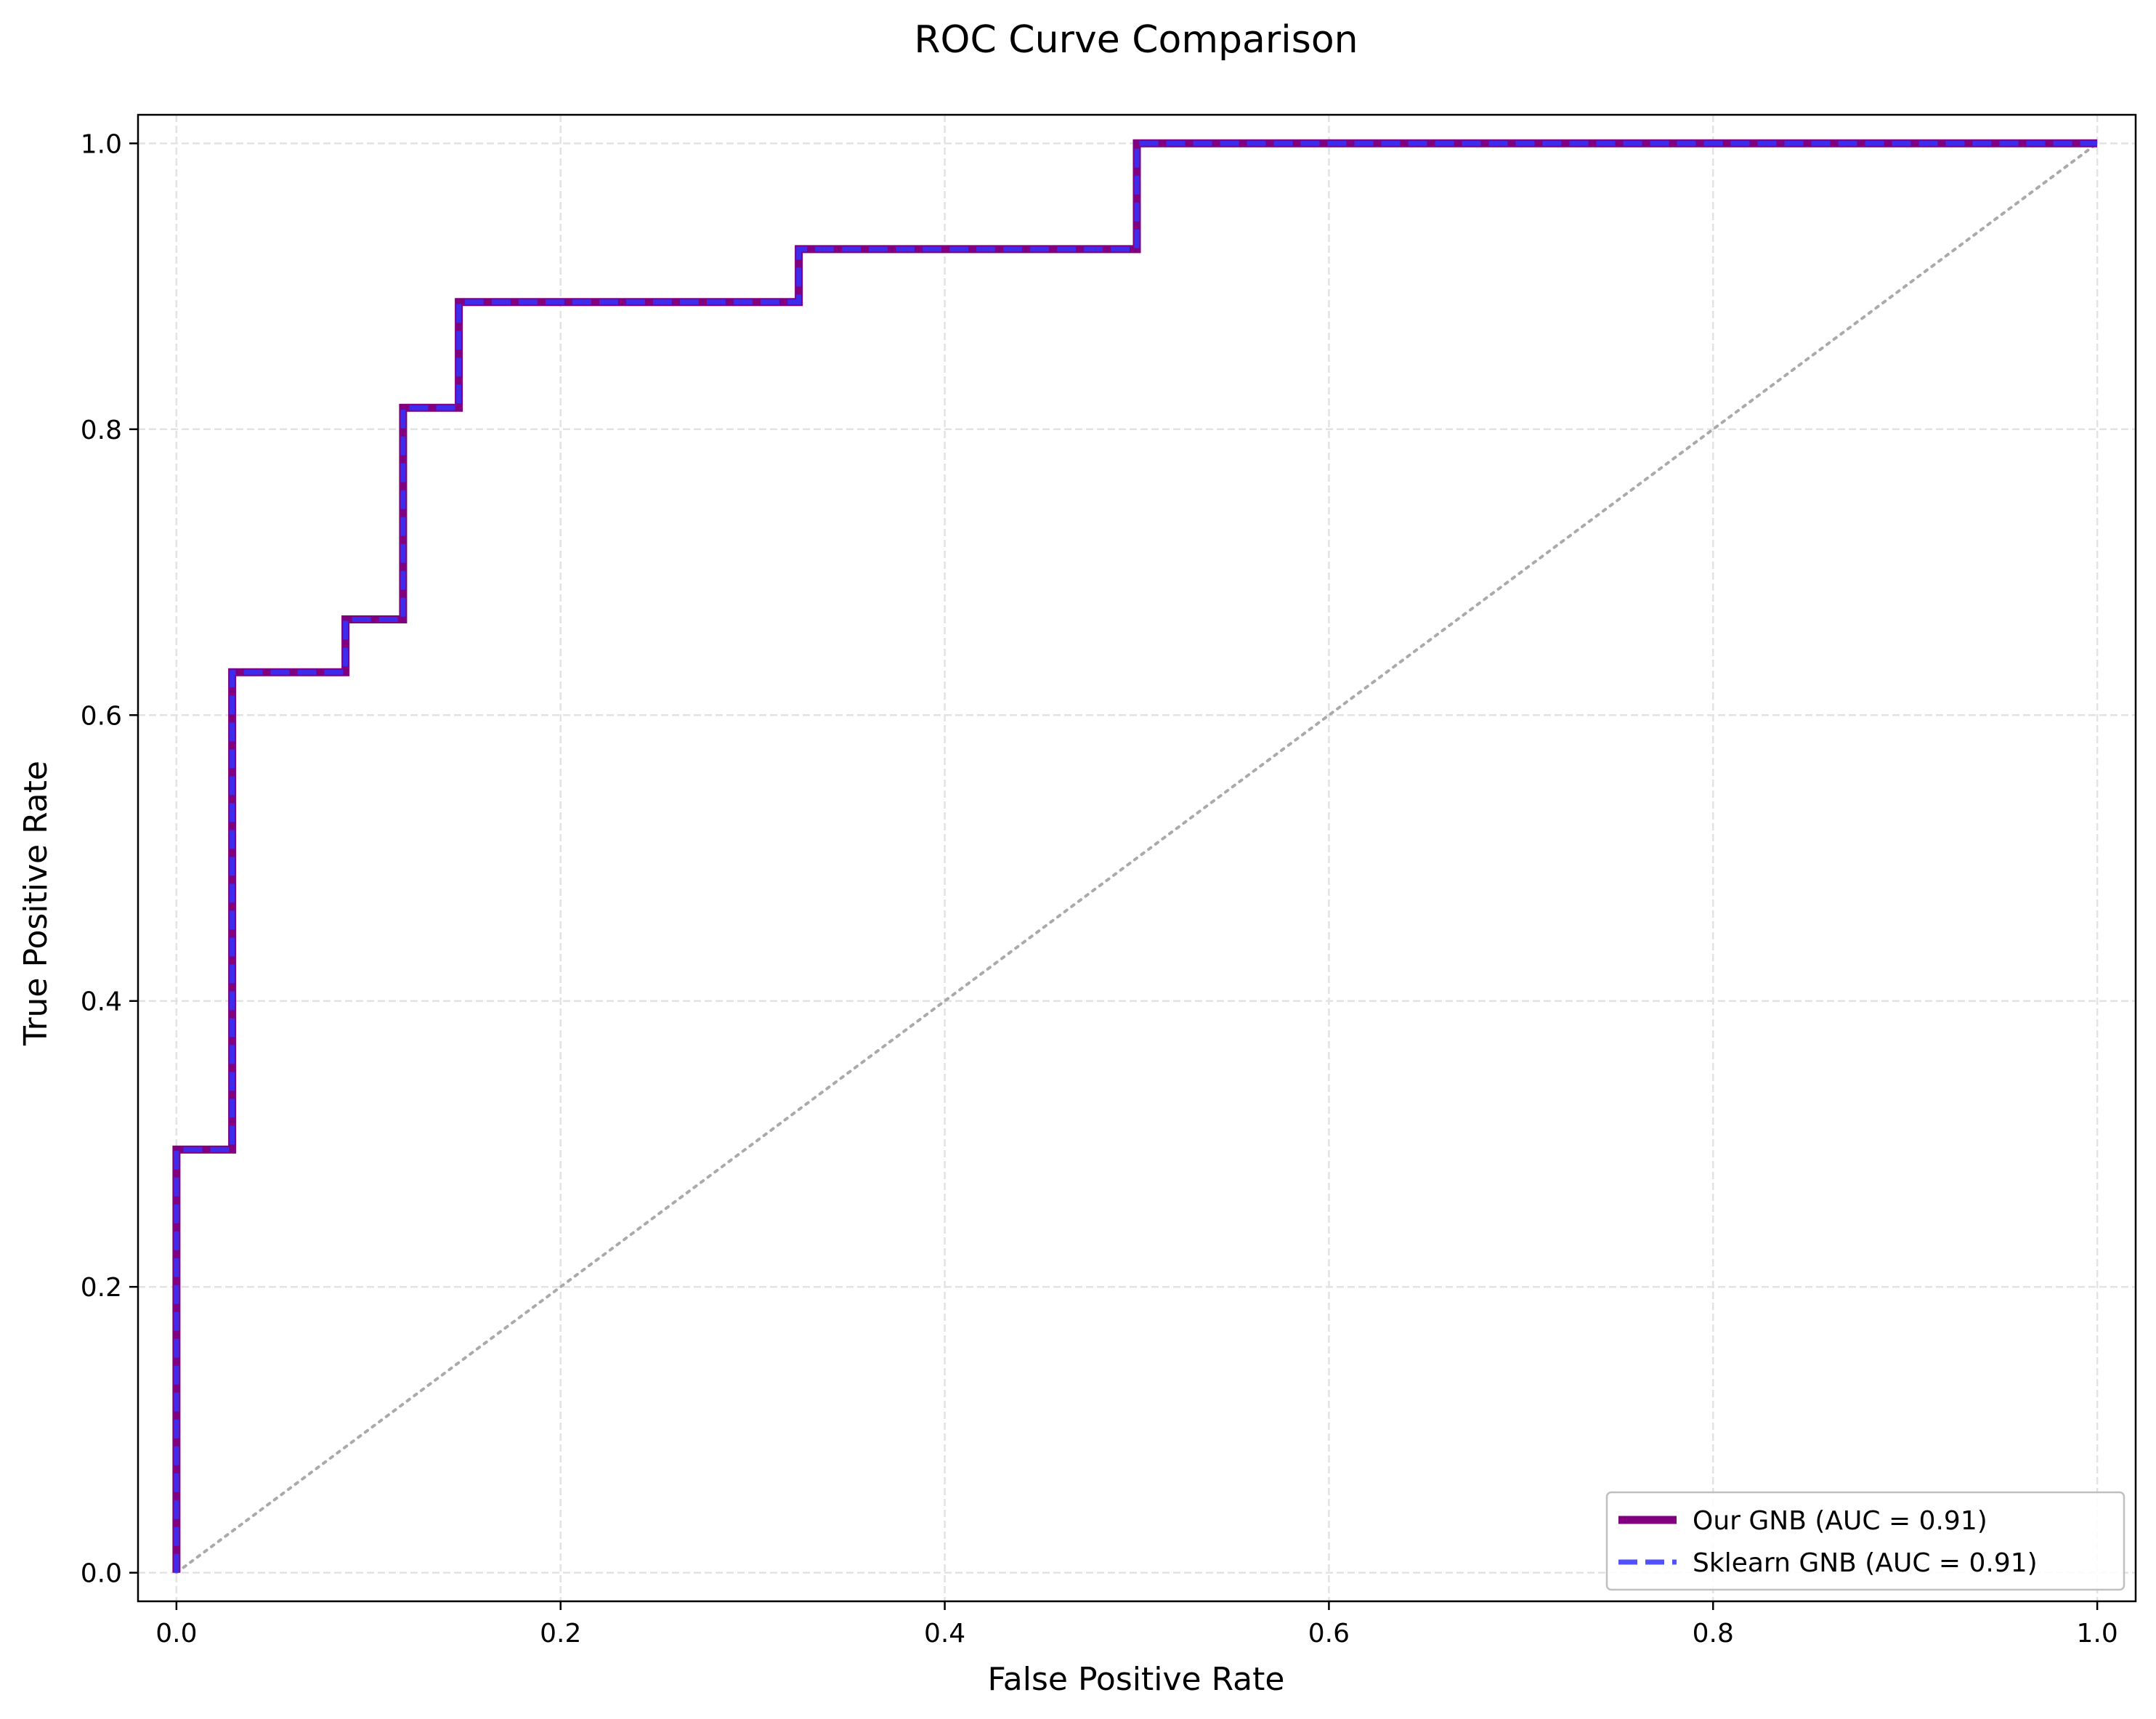 The width and height of the screenshot is (2156, 1719). What do you see at coordinates (1136, 1679) in the screenshot?
I see `x-axis-label: False Positive Rate` at bounding box center [1136, 1679].